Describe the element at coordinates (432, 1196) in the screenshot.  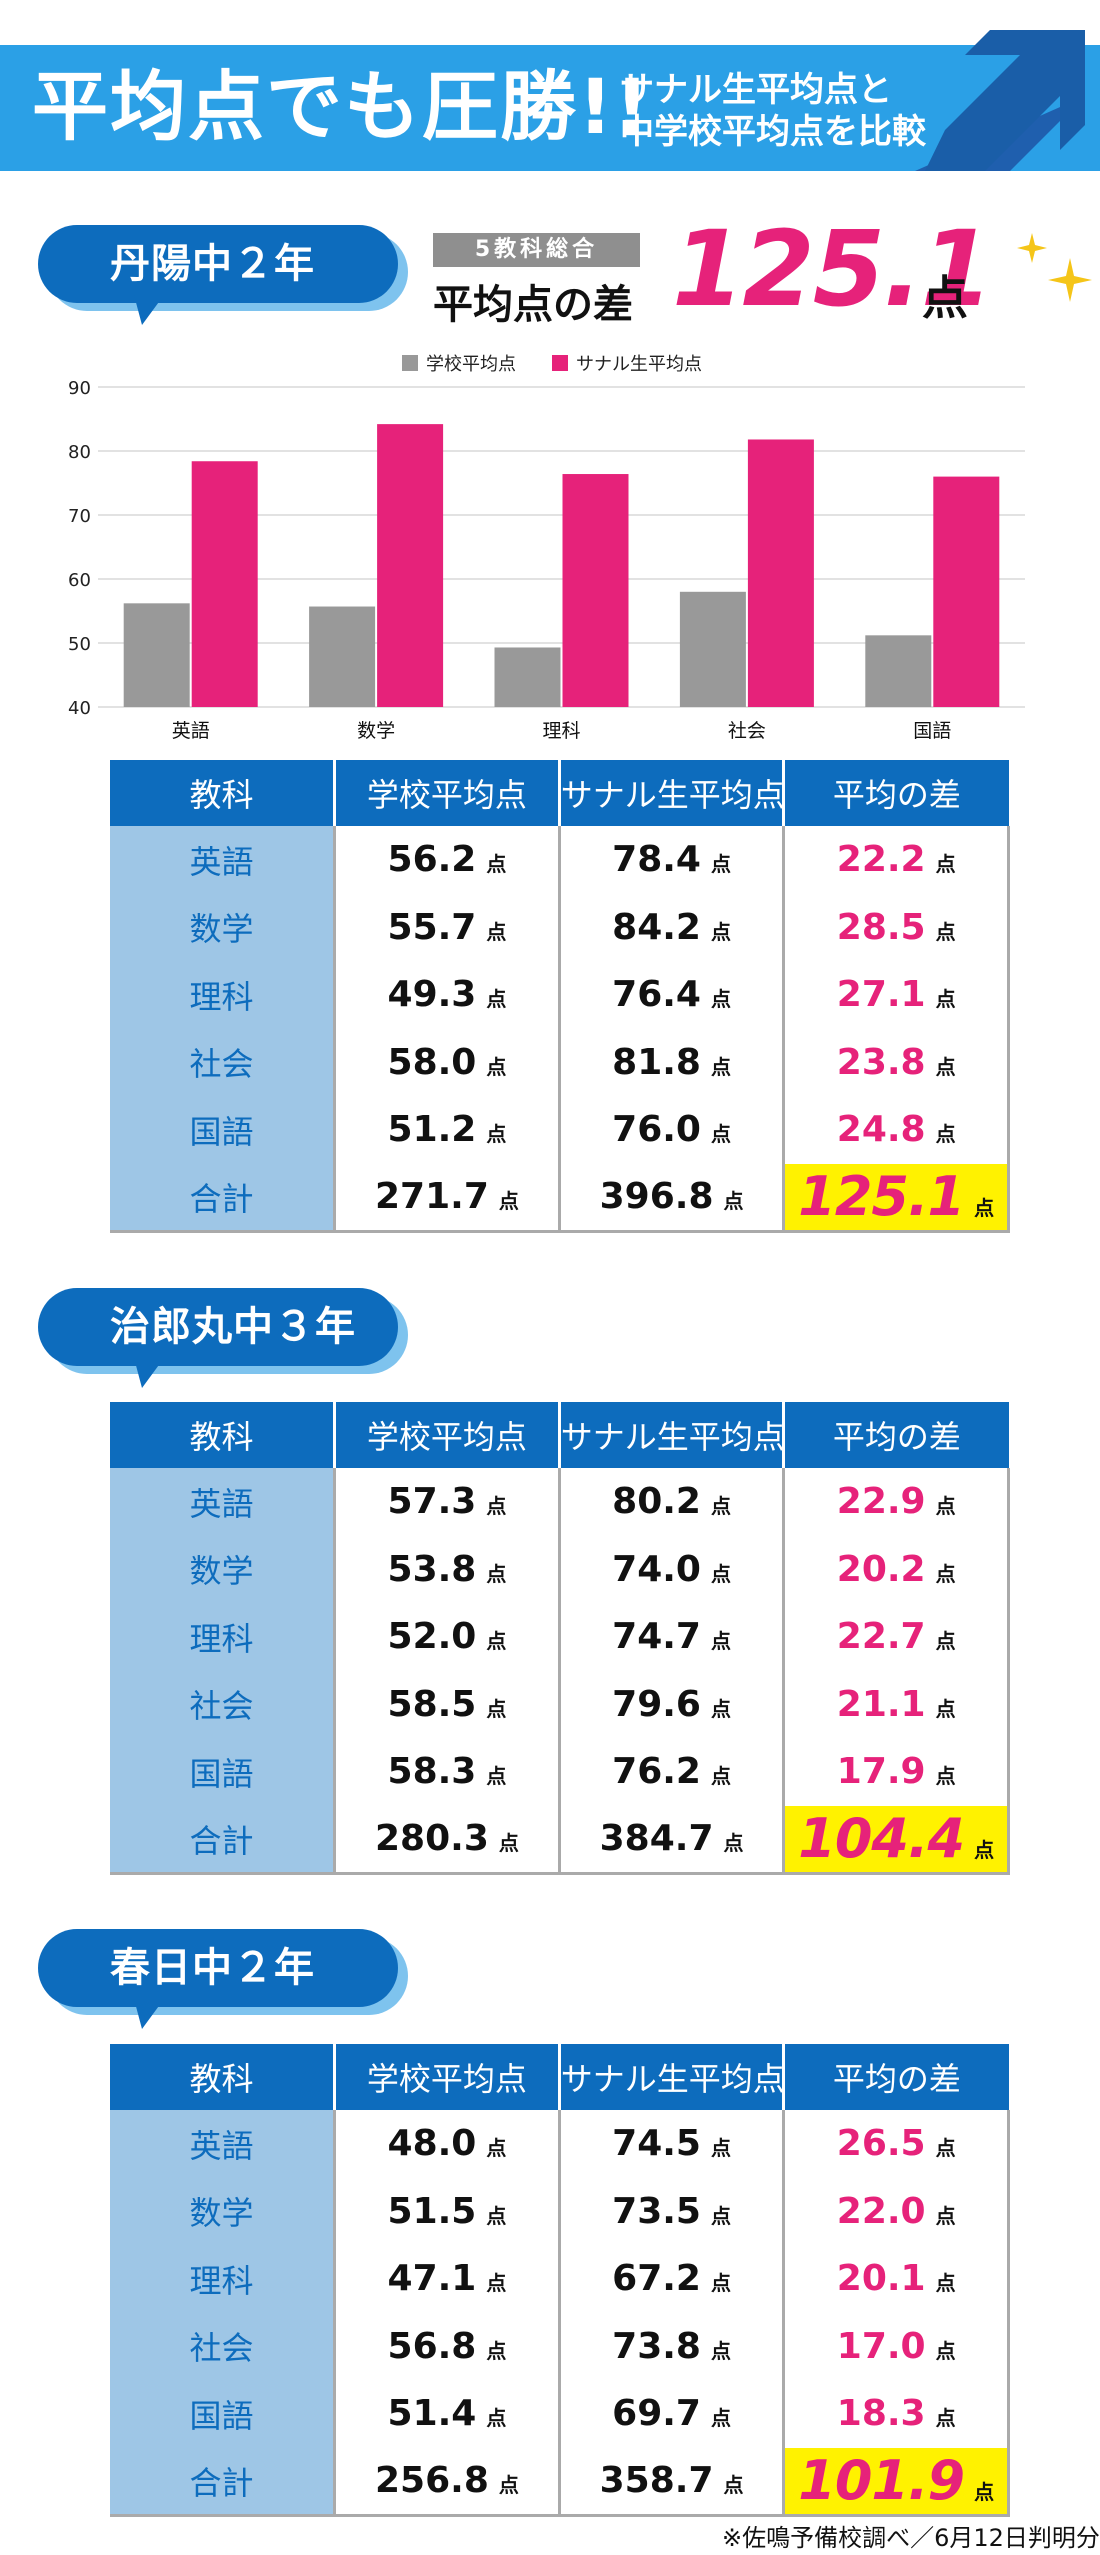
I see `school-avg-cell-value: 271.7` at that location.